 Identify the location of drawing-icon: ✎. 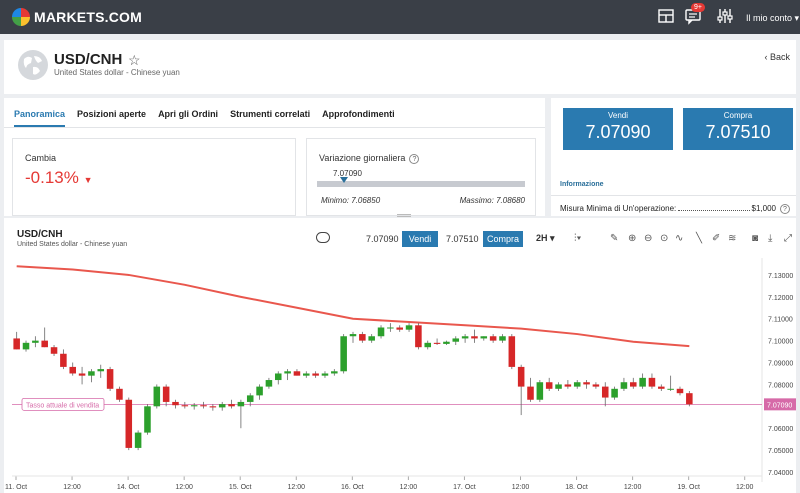
(614, 238).